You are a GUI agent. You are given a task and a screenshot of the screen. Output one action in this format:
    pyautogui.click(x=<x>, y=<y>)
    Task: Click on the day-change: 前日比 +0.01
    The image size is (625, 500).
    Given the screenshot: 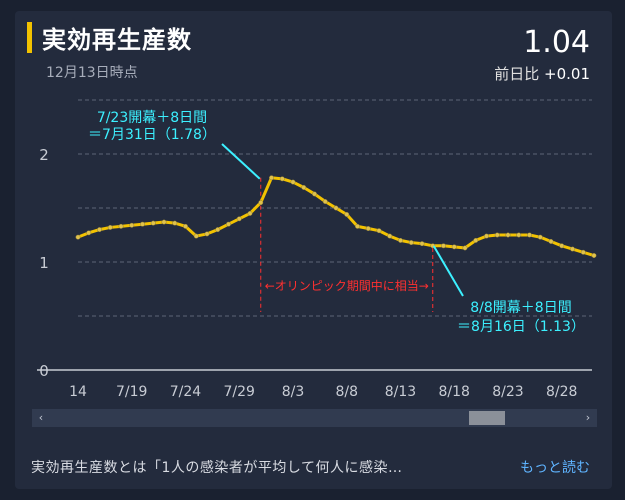 What is the action you would take?
    pyautogui.click(x=542, y=73)
    